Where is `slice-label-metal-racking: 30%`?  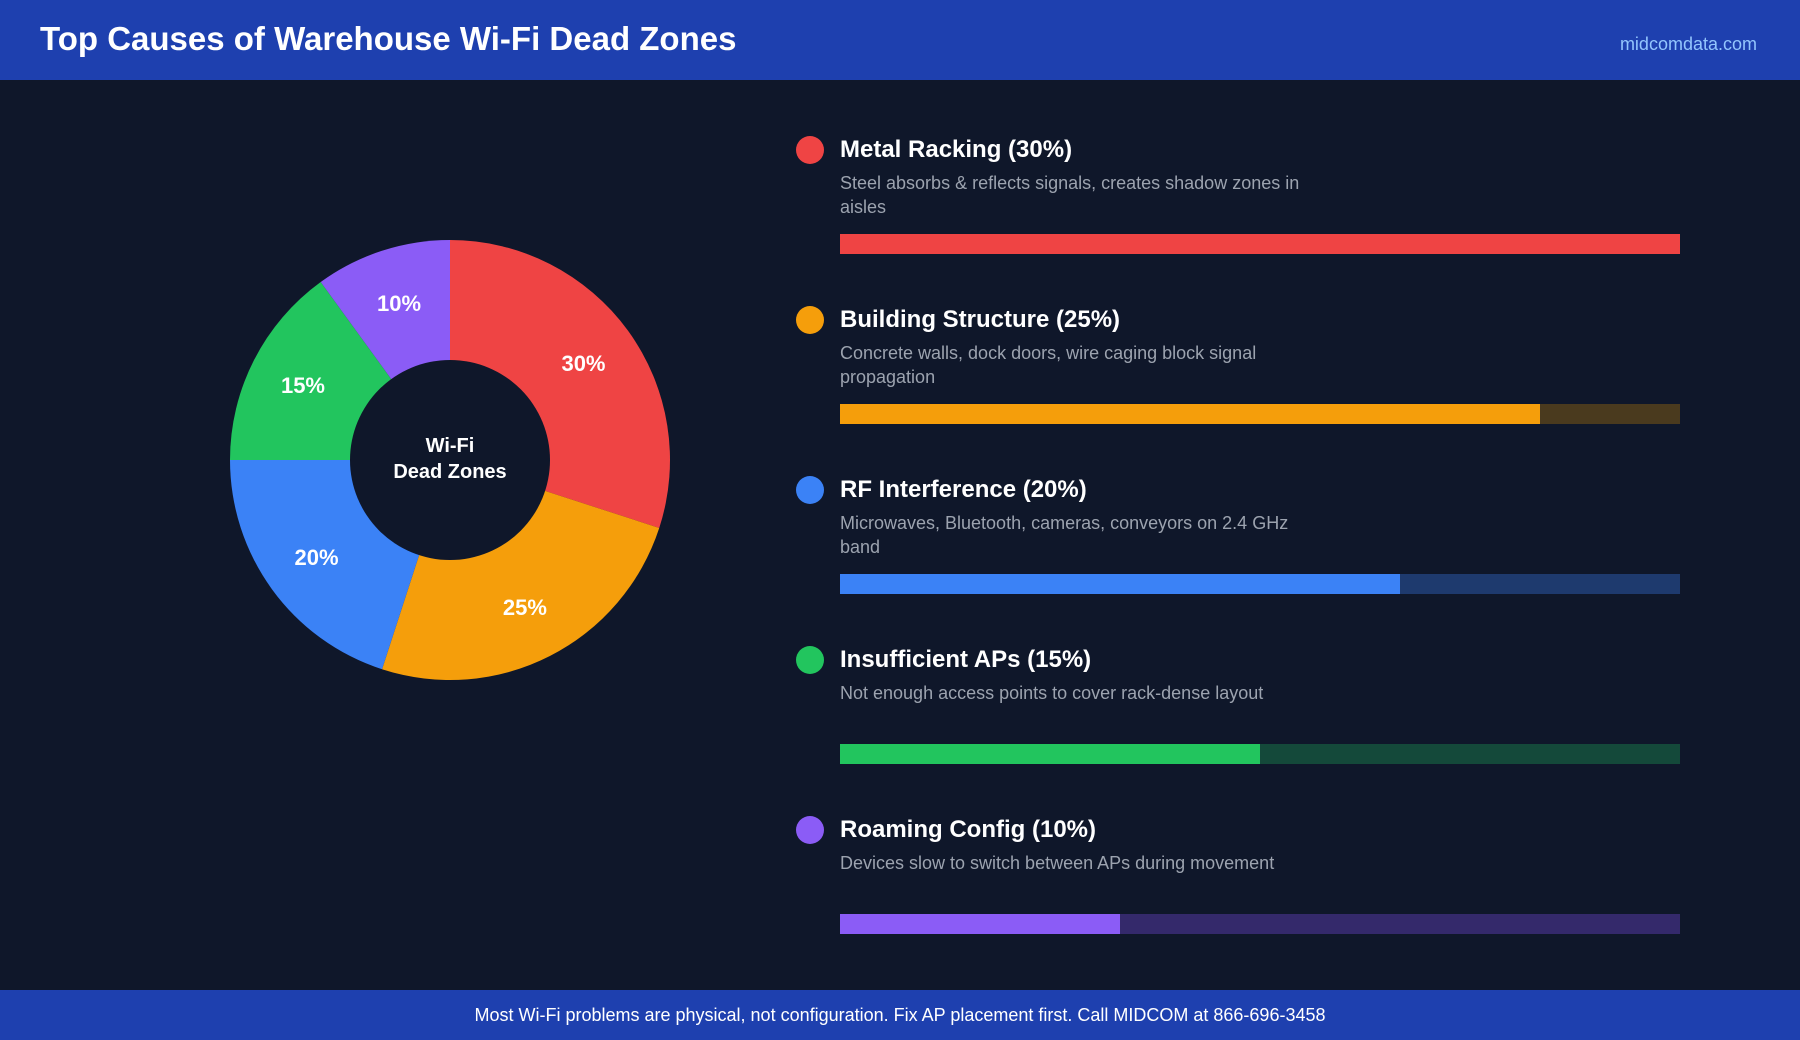 slice-label-metal-racking: 30% is located at coordinates (583, 363).